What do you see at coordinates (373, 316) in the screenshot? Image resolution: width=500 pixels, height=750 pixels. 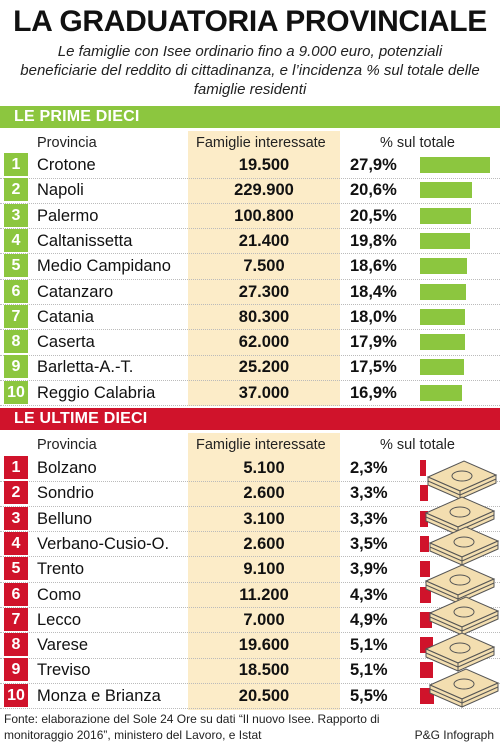 I see `pct-label: 18,0%` at bounding box center [373, 316].